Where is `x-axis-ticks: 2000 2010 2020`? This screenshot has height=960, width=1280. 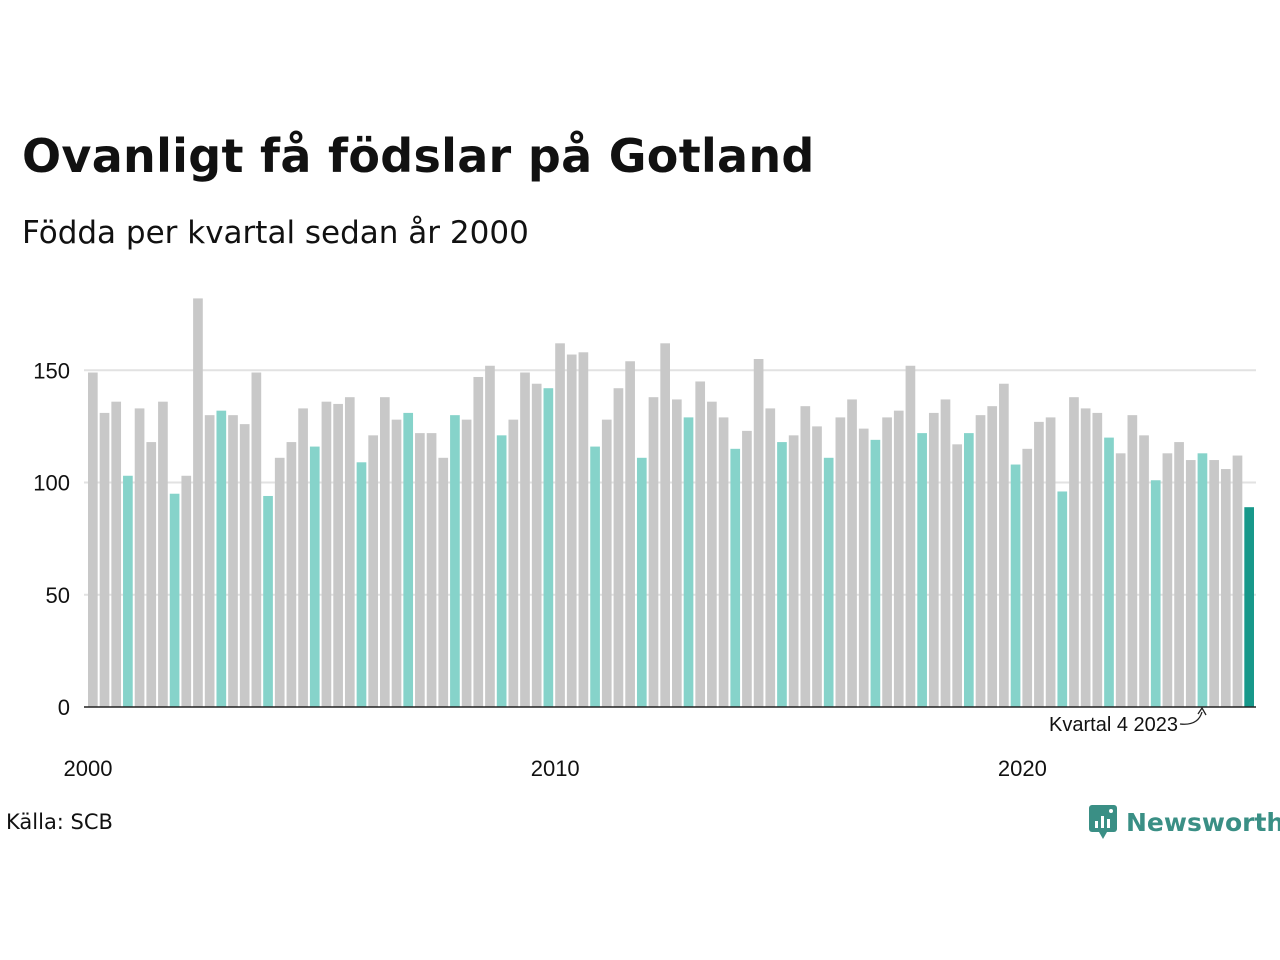 x-axis-ticks: 2000 2010 2020 is located at coordinates (555, 768).